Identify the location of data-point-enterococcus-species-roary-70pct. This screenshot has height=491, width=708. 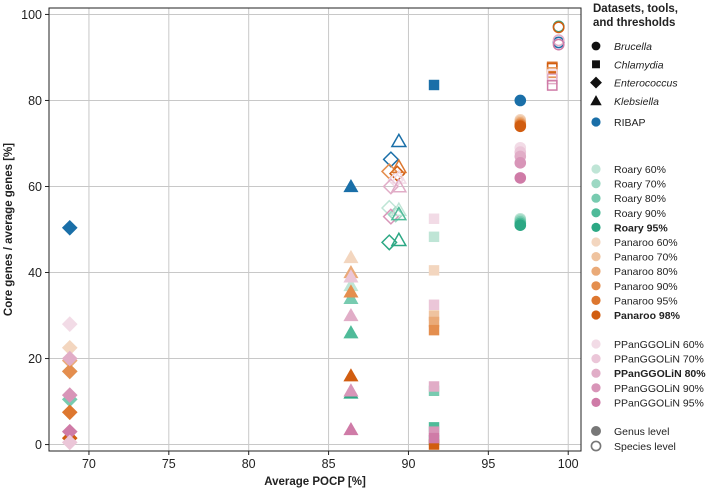
(395, 214).